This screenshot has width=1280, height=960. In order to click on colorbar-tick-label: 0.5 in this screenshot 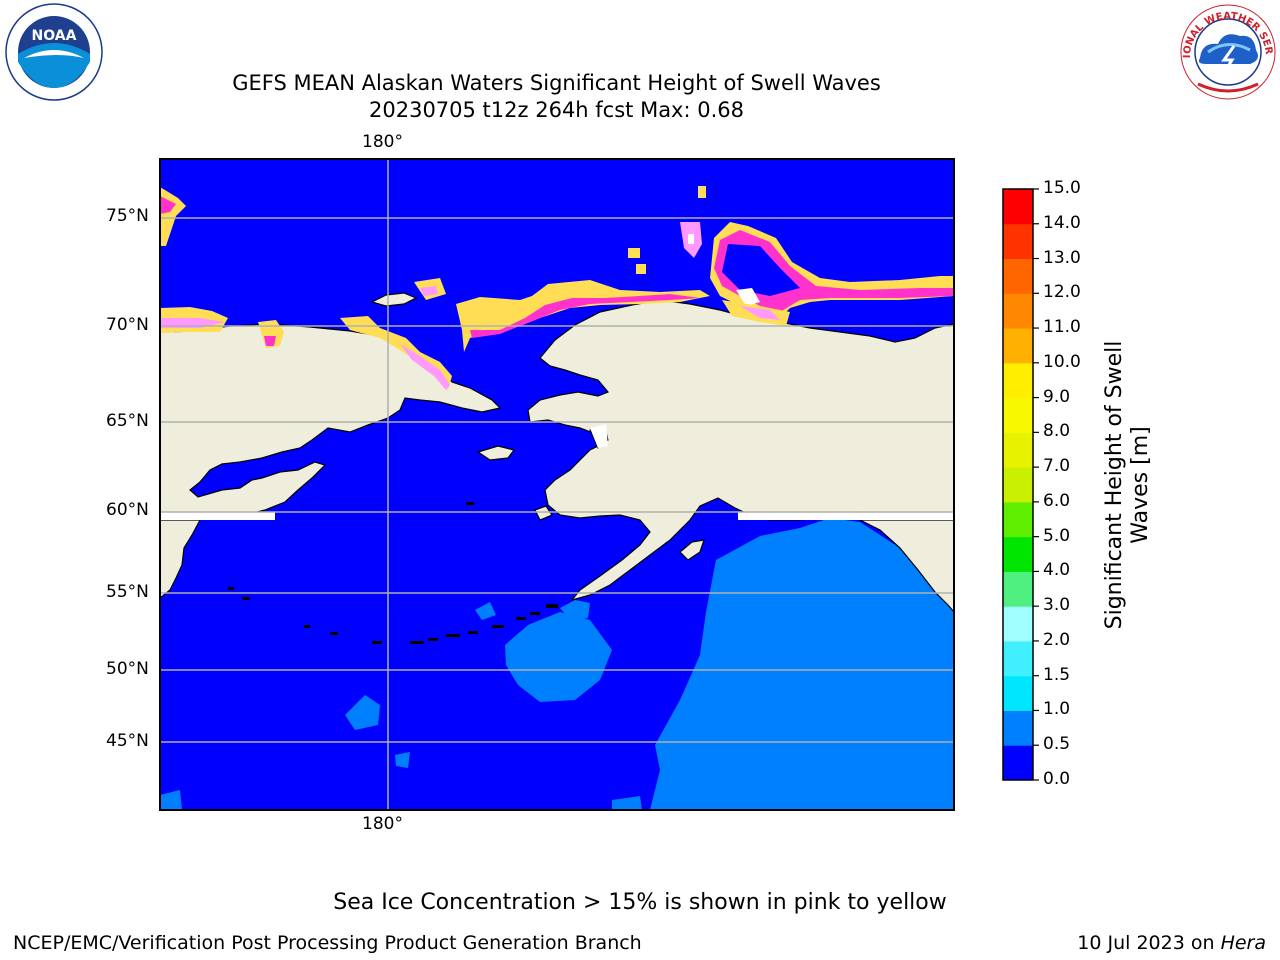, I will do `click(1057, 744)`.